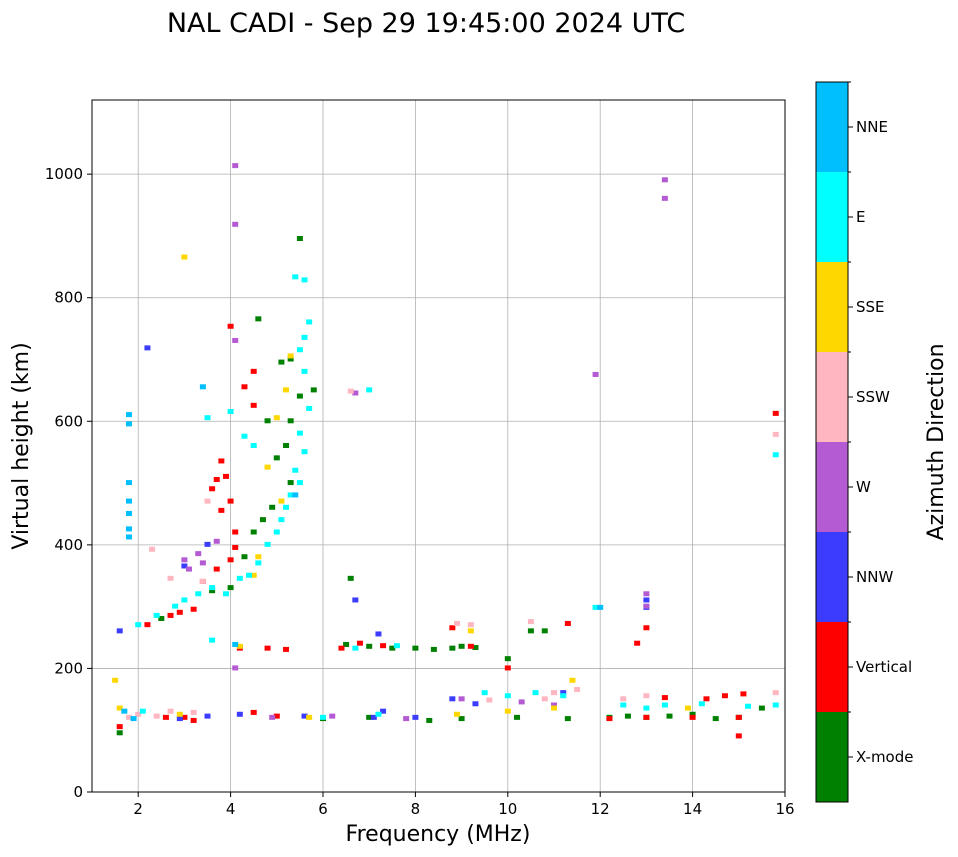  What do you see at coordinates (864, 441) in the screenshot?
I see `colorbar: X-mode Vertical NNW W SSW SSE E NNE` at bounding box center [864, 441].